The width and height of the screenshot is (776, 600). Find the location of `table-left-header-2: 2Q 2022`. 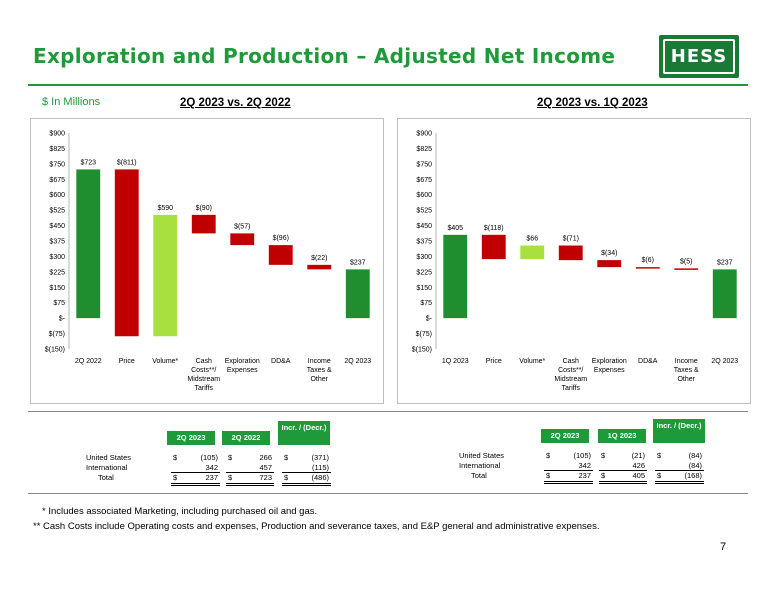

table-left-header-2: 2Q 2022 is located at coordinates (246, 438).